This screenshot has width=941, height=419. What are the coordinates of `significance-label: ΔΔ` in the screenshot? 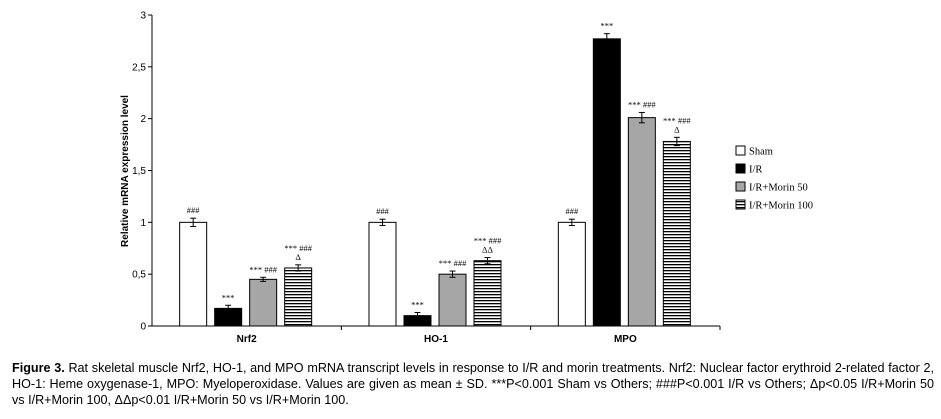 It's located at (487, 250).